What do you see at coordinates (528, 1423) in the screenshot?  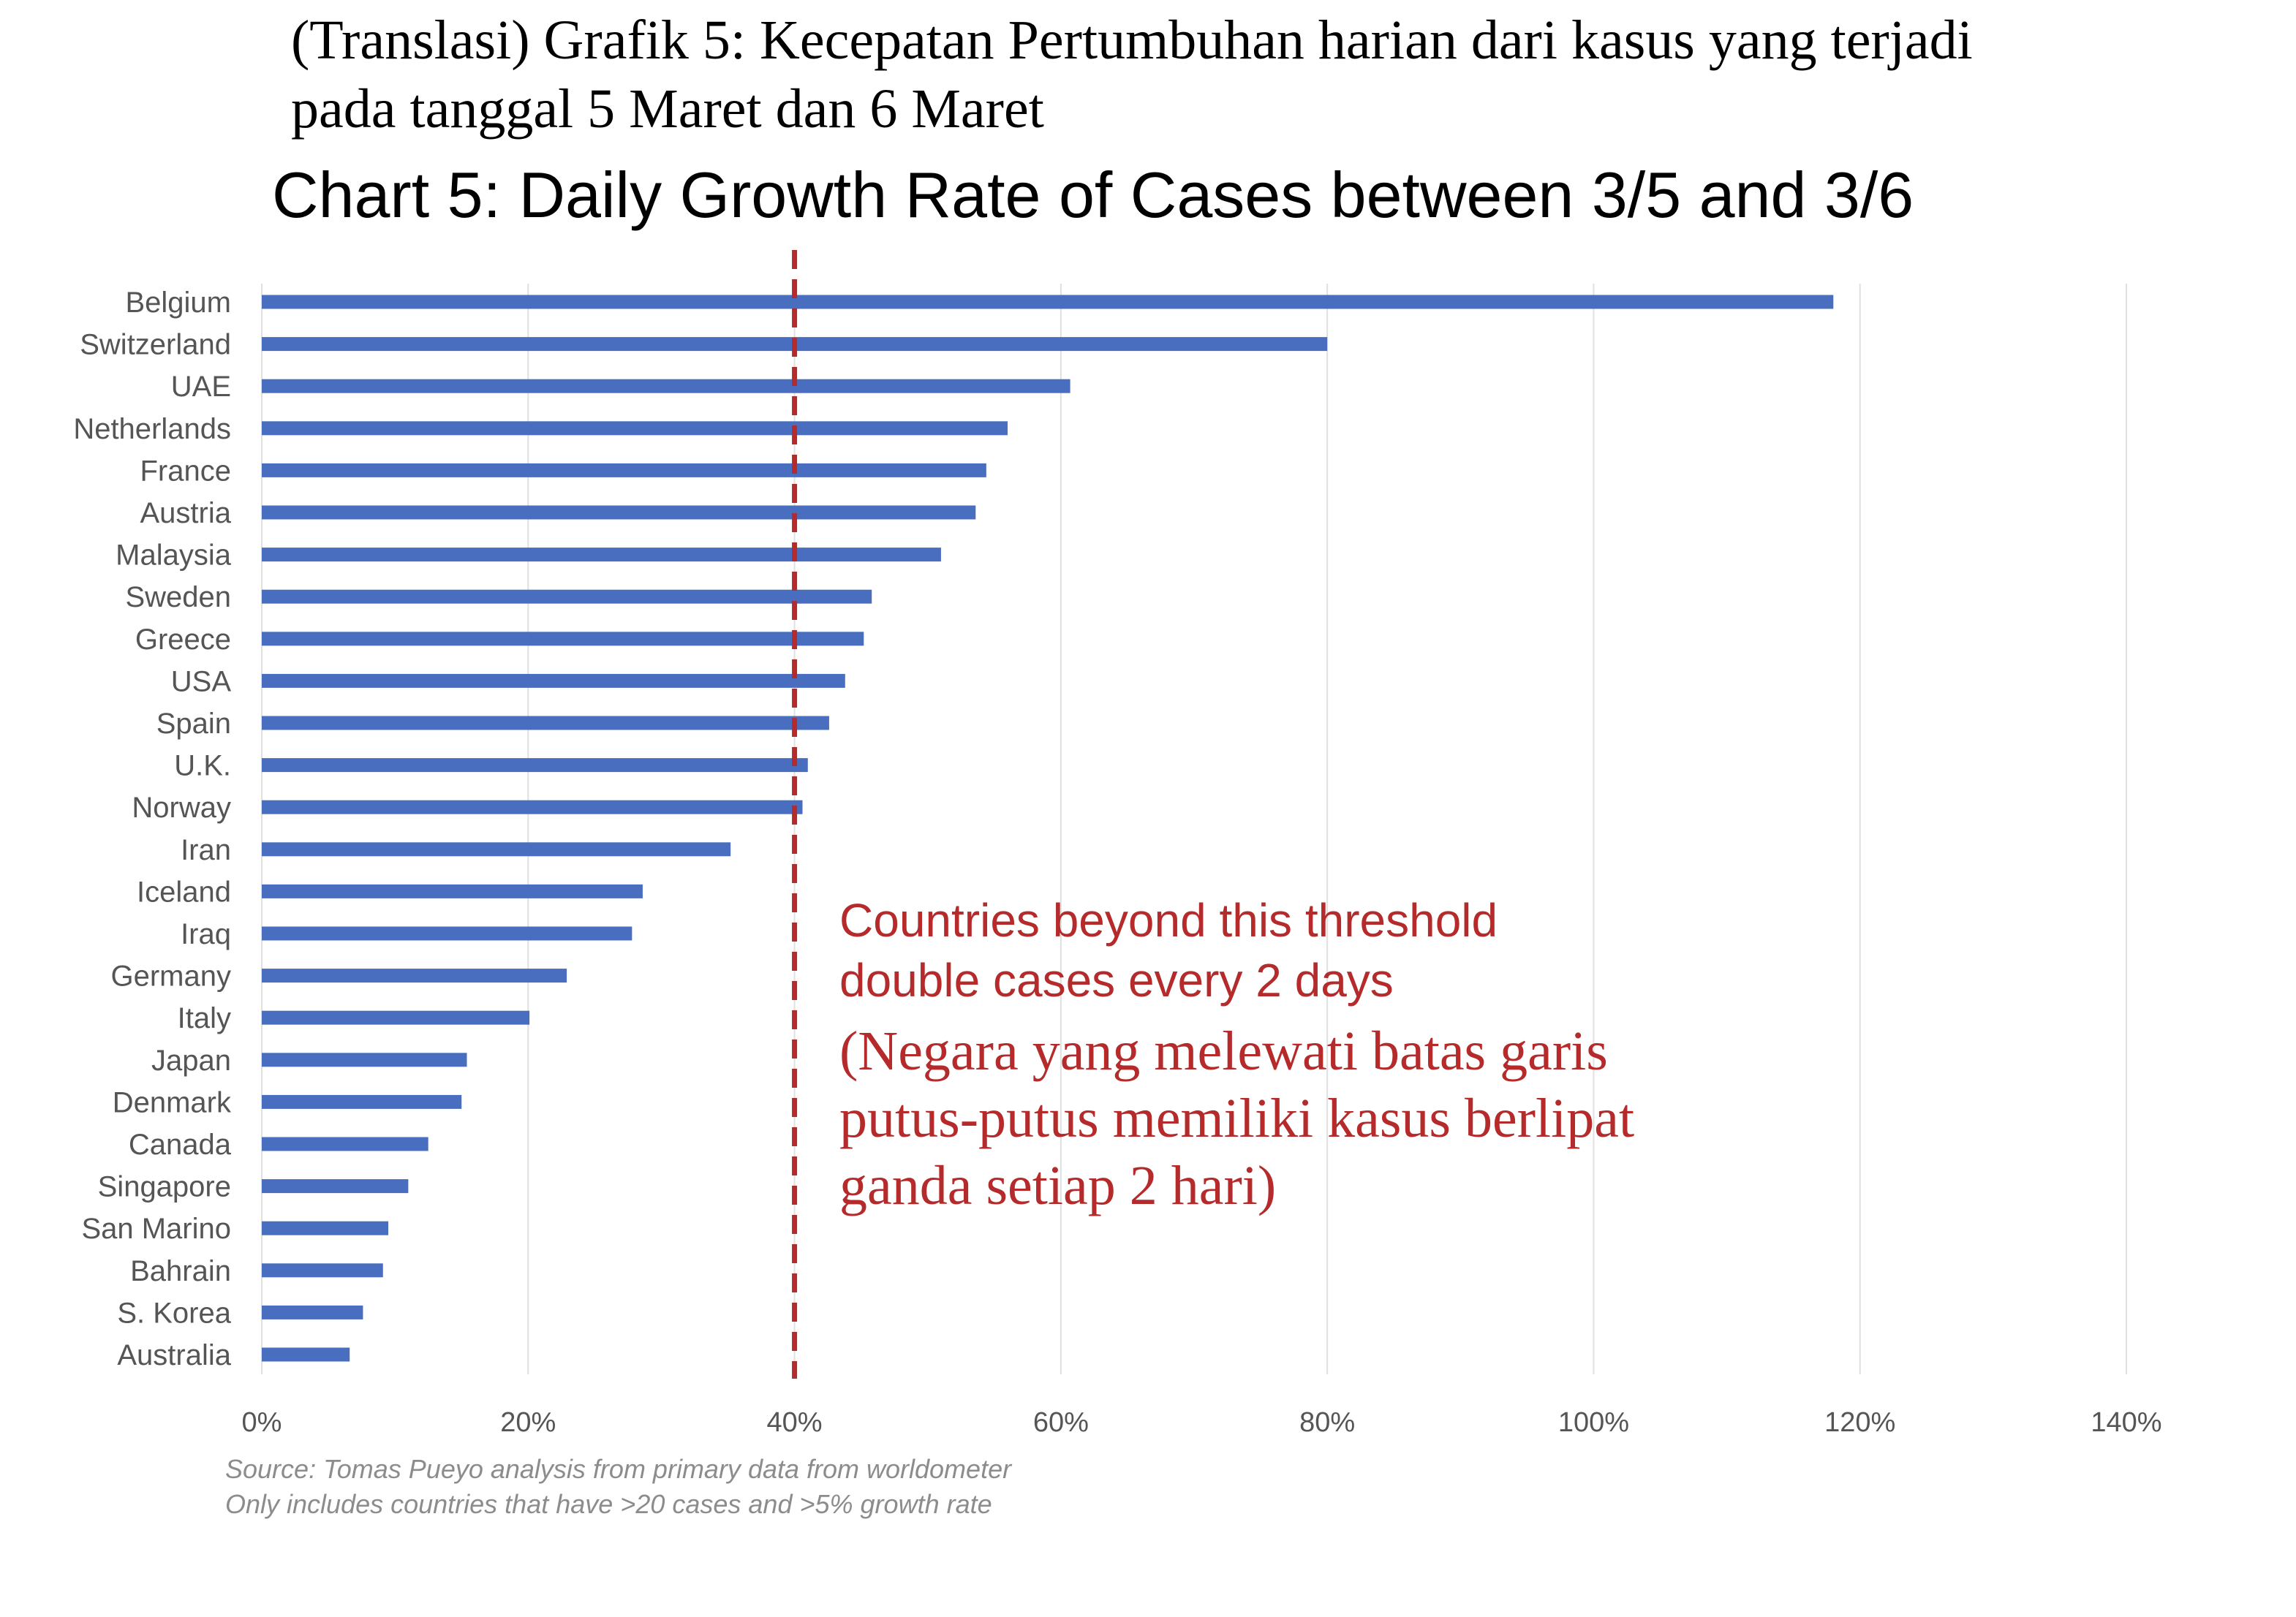 I see `x-tick-label: 20%` at bounding box center [528, 1423].